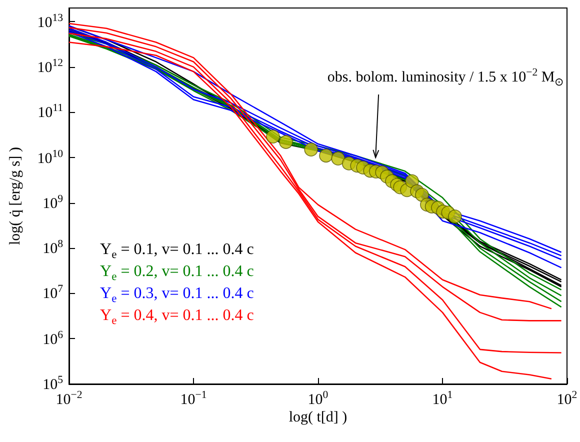 This screenshot has width=580, height=442. What do you see at coordinates (52, 338) in the screenshot?
I see `y-tick-label: 10$^{6}$` at bounding box center [52, 338].